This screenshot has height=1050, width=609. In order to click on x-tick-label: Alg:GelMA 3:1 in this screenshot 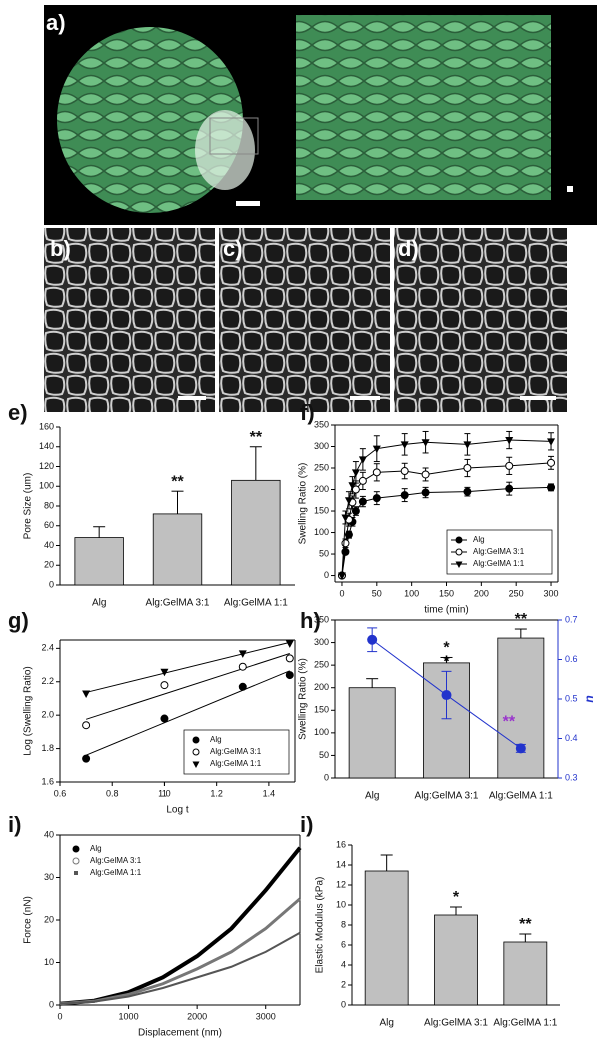, I will do `click(178, 603)`.